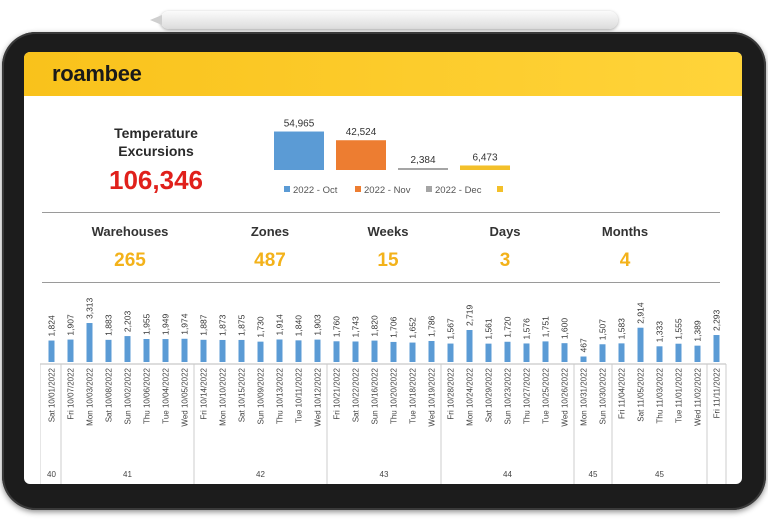 This screenshot has height=519, width=768. What do you see at coordinates (603, 330) in the screenshot?
I see `daily-bar-value: 1,507` at bounding box center [603, 330].